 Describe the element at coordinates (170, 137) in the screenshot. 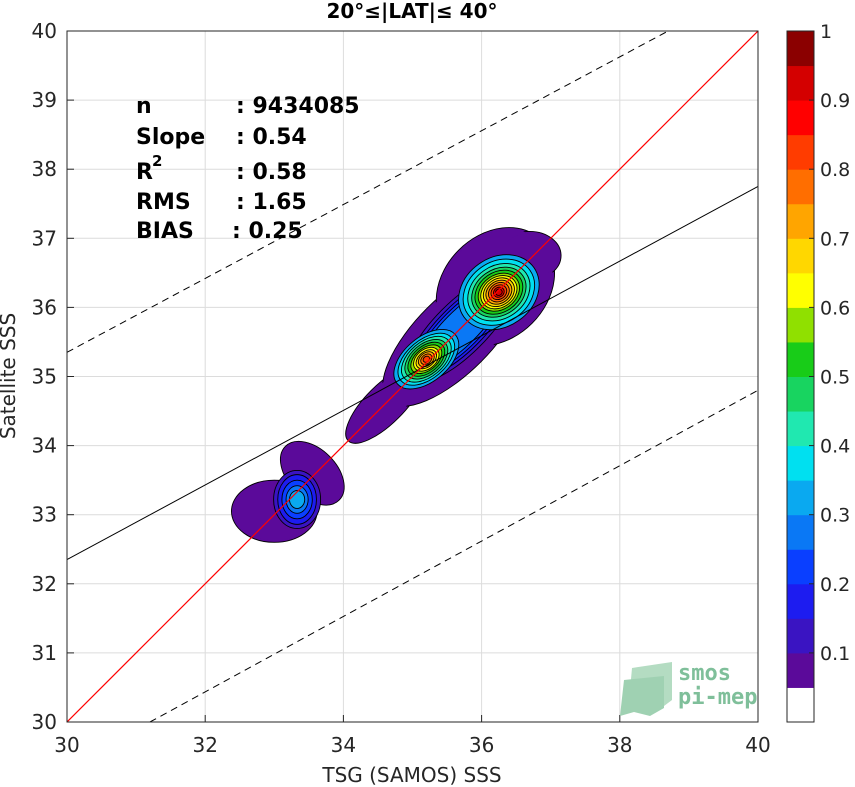

I see `stat-slope-label: Slope` at that location.